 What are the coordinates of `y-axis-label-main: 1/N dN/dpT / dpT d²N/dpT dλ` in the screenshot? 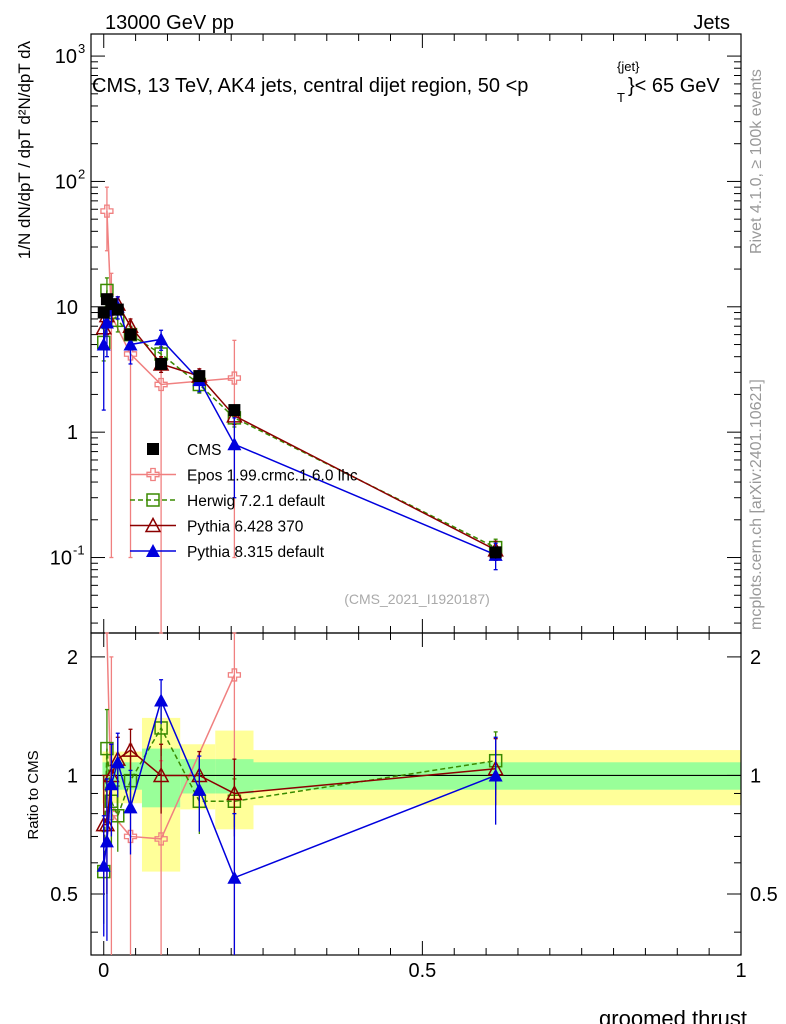 It's located at (24, 149).